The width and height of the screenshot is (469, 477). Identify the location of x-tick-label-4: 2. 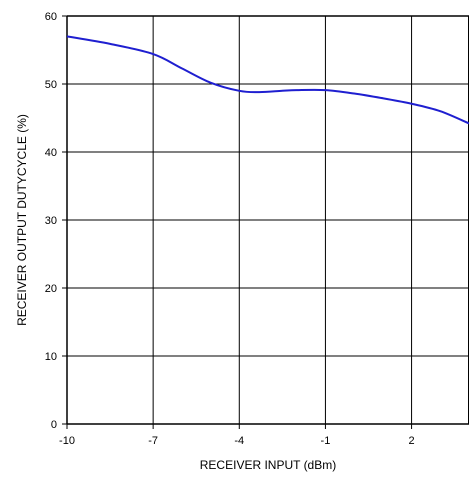
(412, 441).